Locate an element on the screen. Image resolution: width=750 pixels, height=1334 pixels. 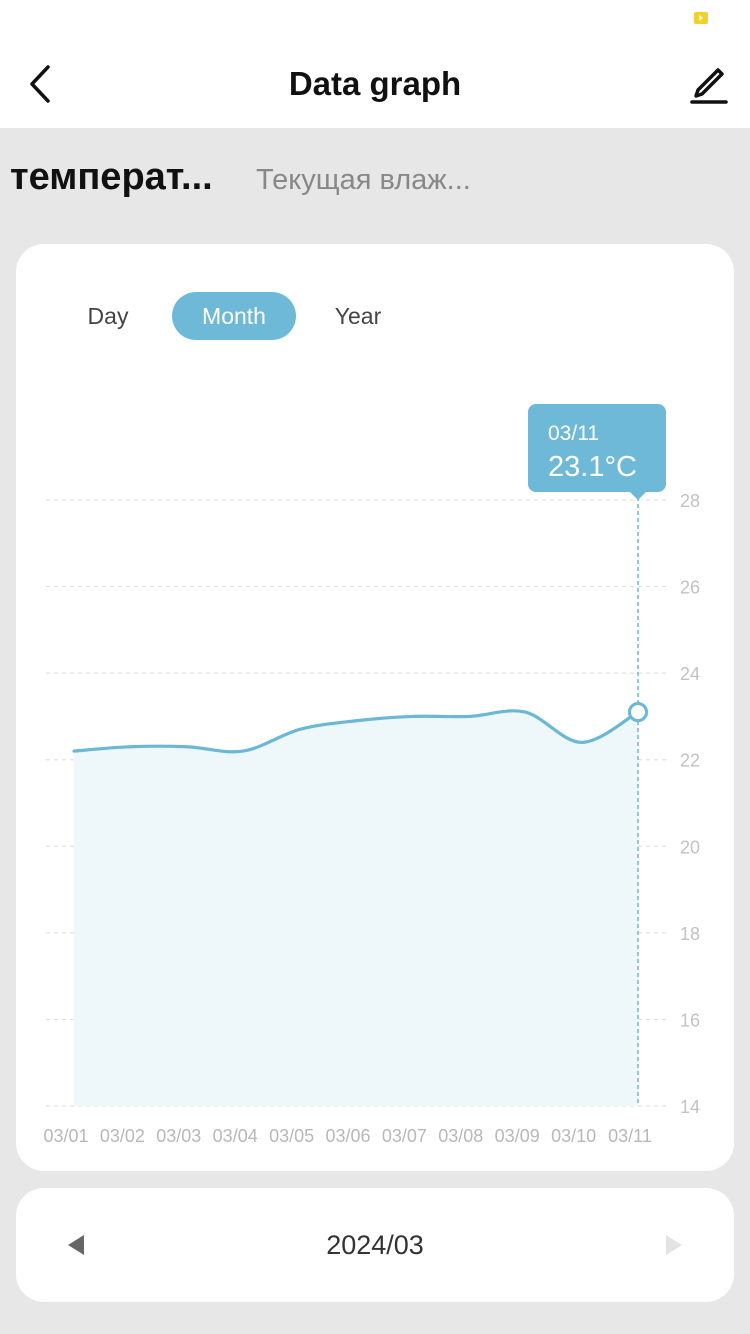
pencil-icon is located at coordinates (709, 86).